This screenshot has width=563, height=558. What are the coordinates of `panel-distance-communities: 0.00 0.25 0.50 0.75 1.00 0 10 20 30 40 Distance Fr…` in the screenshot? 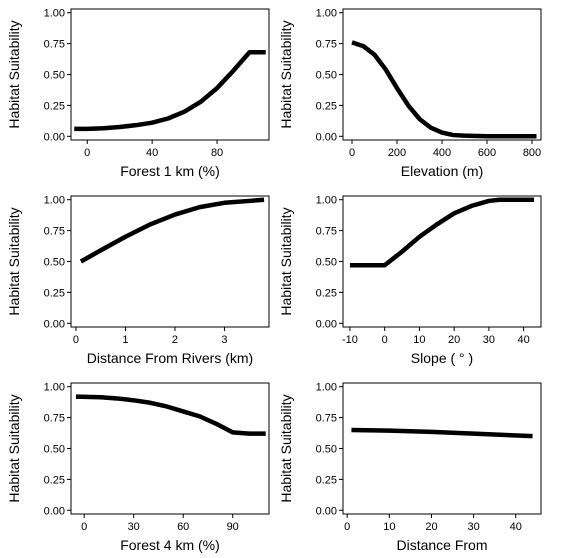 It's located at (410, 470).